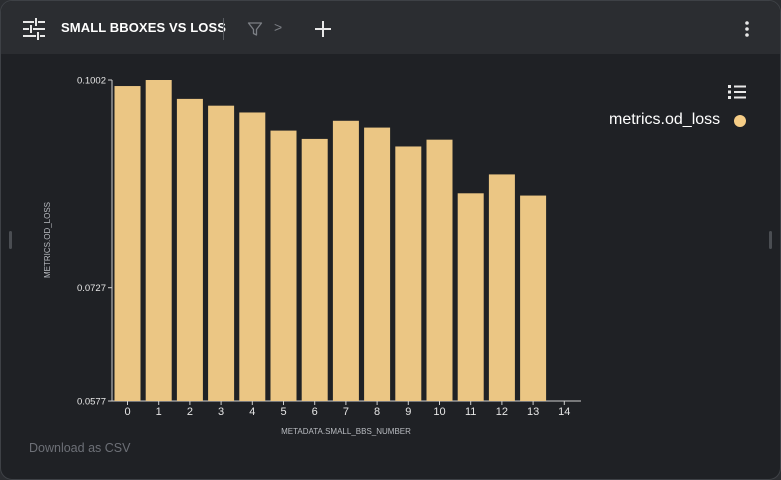  I want to click on header-divider, so click(223, 29).